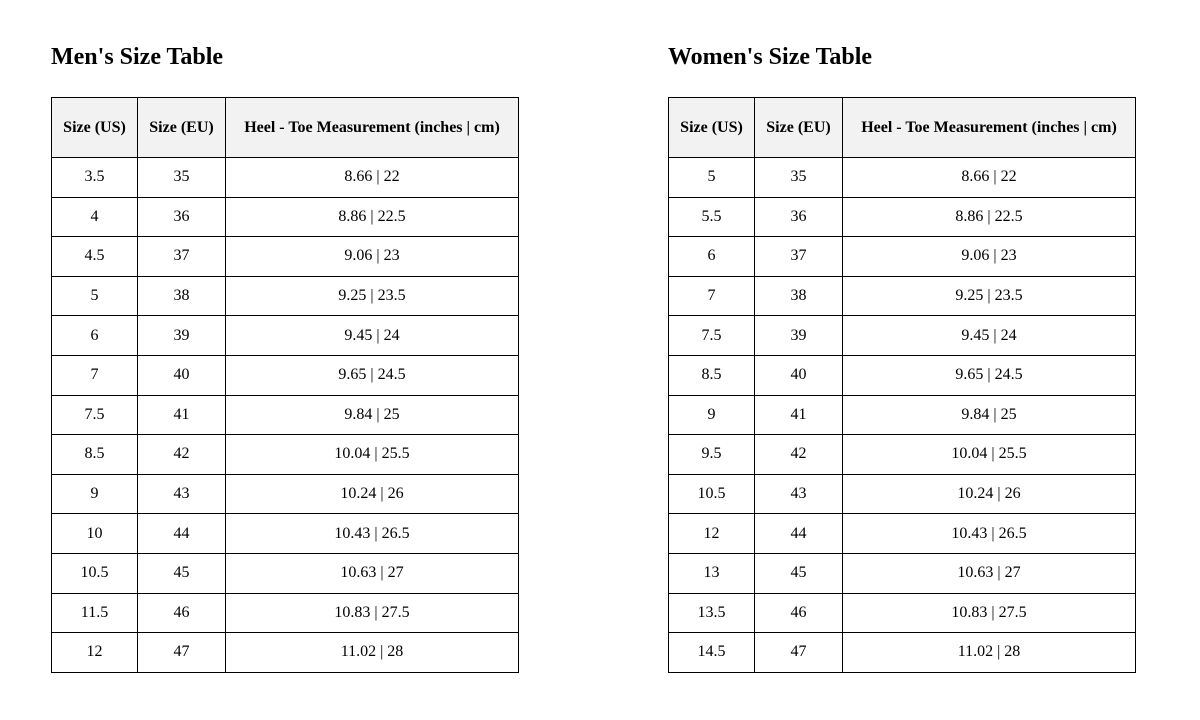  Describe the element at coordinates (94, 217) in the screenshot. I see `cell-size-us: 4` at that location.